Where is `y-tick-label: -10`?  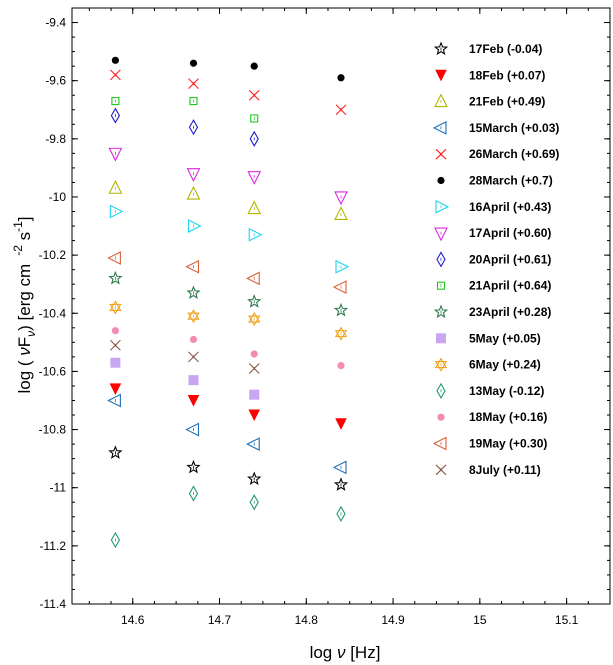 y-tick-label: -10 is located at coordinates (58, 197).